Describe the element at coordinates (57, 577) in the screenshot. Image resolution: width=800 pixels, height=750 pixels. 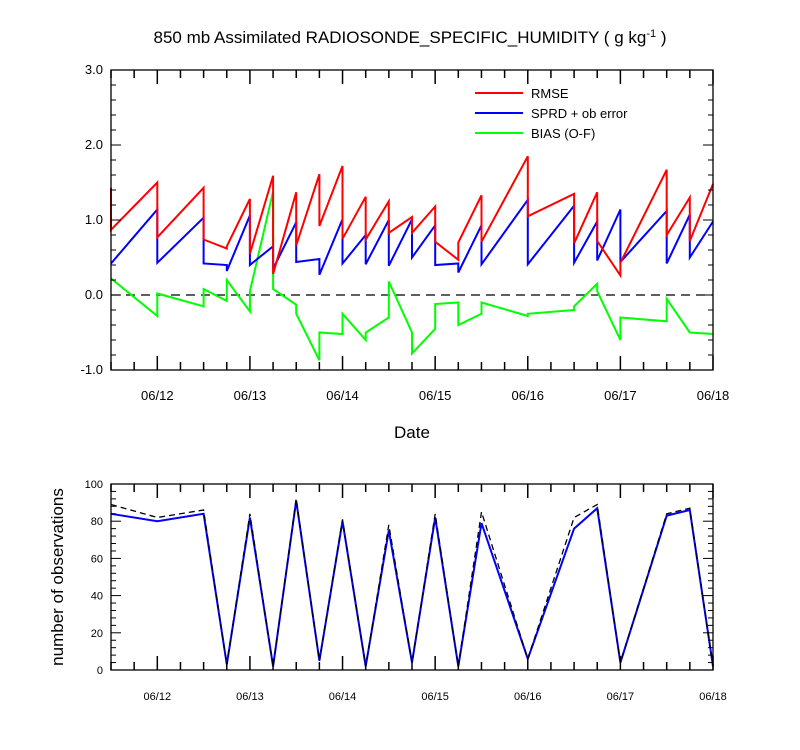
I see `y-axis-title: number of observations` at that location.